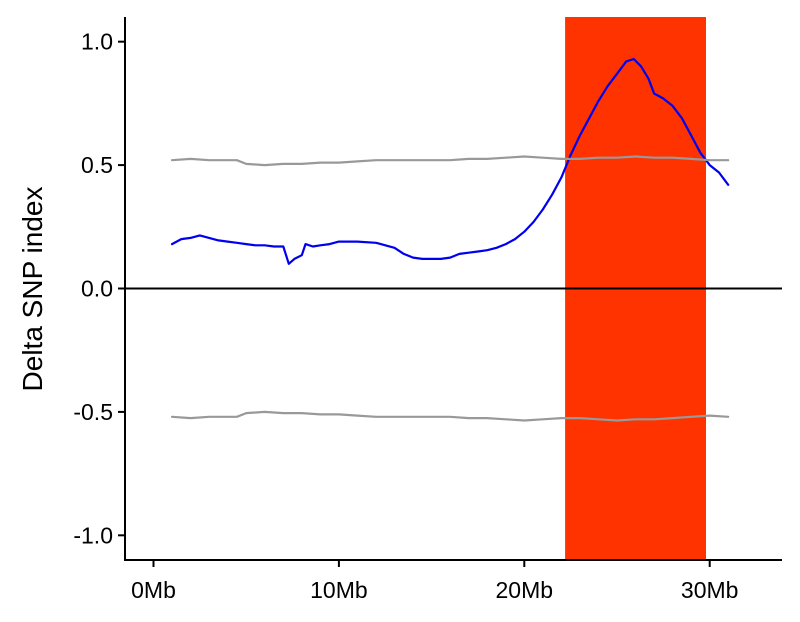 The height and width of the screenshot is (622, 800). Describe the element at coordinates (93, 412) in the screenshot. I see `y-tick-label: -0.5` at that location.